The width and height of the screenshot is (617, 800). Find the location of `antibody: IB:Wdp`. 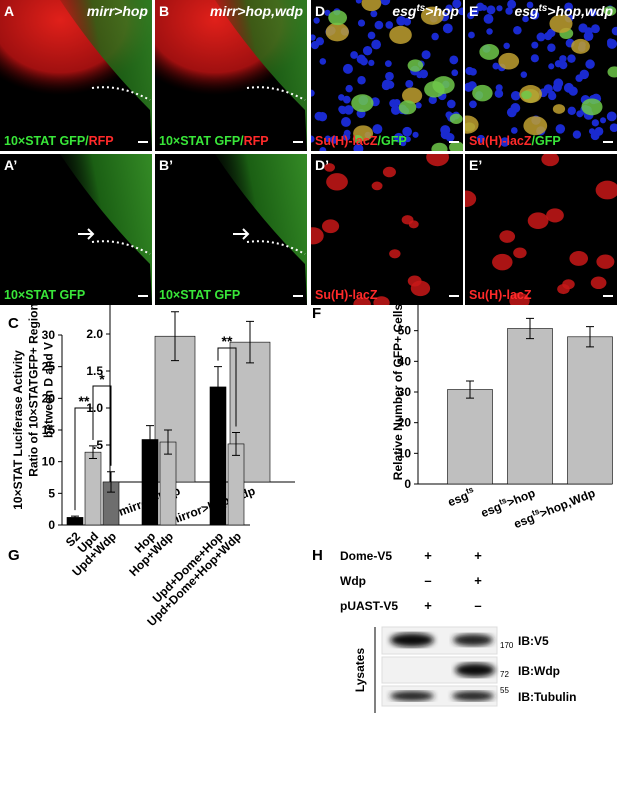

antibody: IB:Wdp is located at coordinates (539, 671).